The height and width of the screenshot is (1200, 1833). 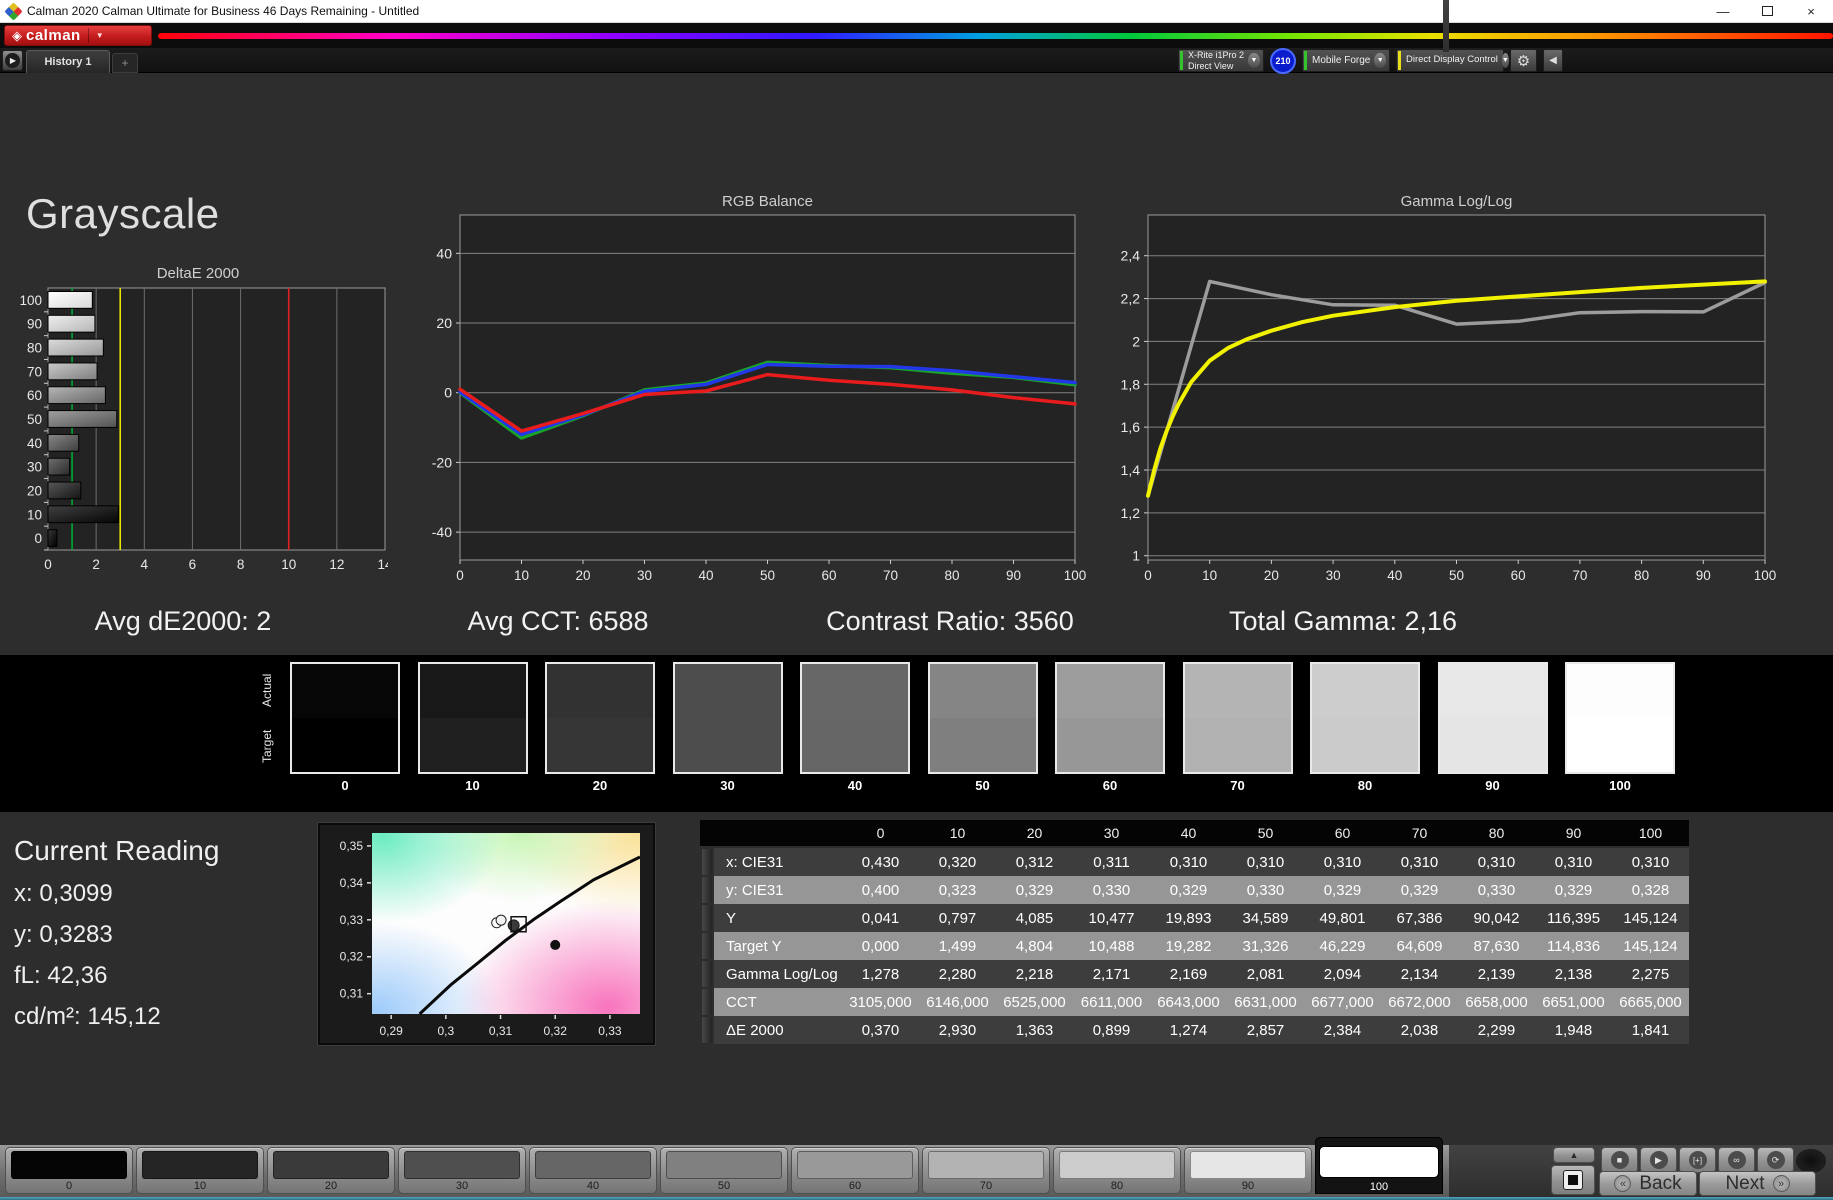 What do you see at coordinates (880, 833) in the screenshot?
I see `column-header-0: 0` at bounding box center [880, 833].